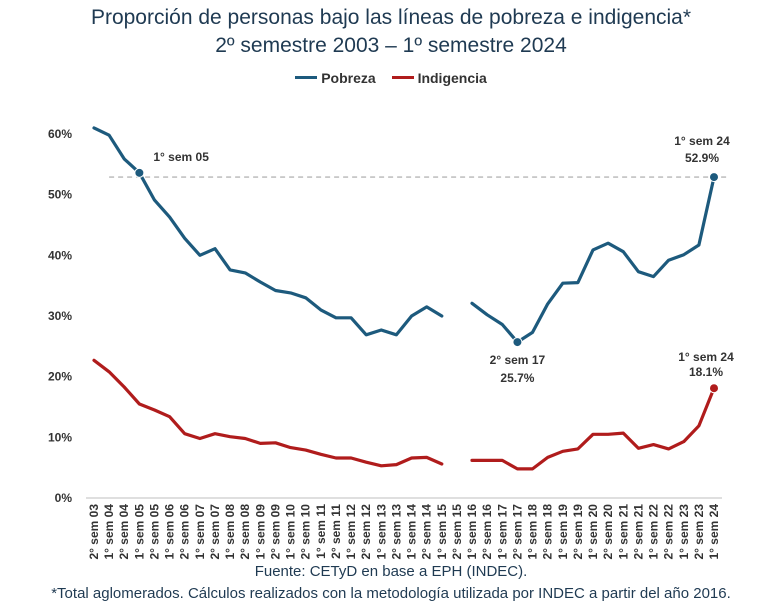 This screenshot has height=613, width=782. I want to click on annotation-value: 25.7%, so click(517, 378).